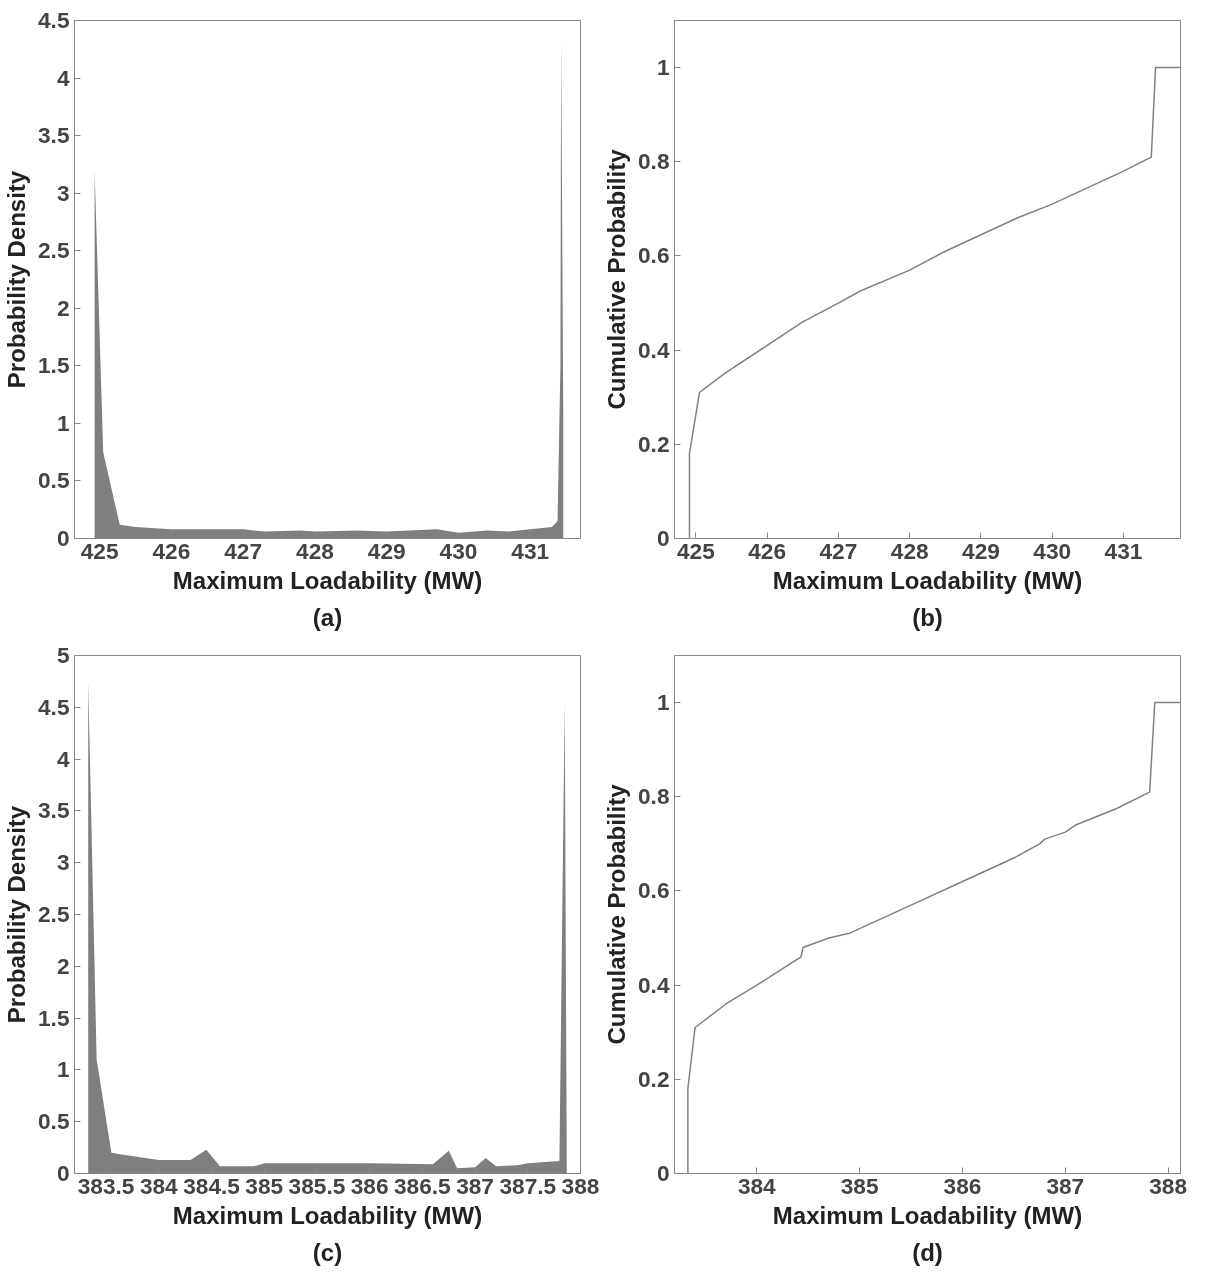  Describe the element at coordinates (927, 1252) in the screenshot. I see `text: (d)` at that location.